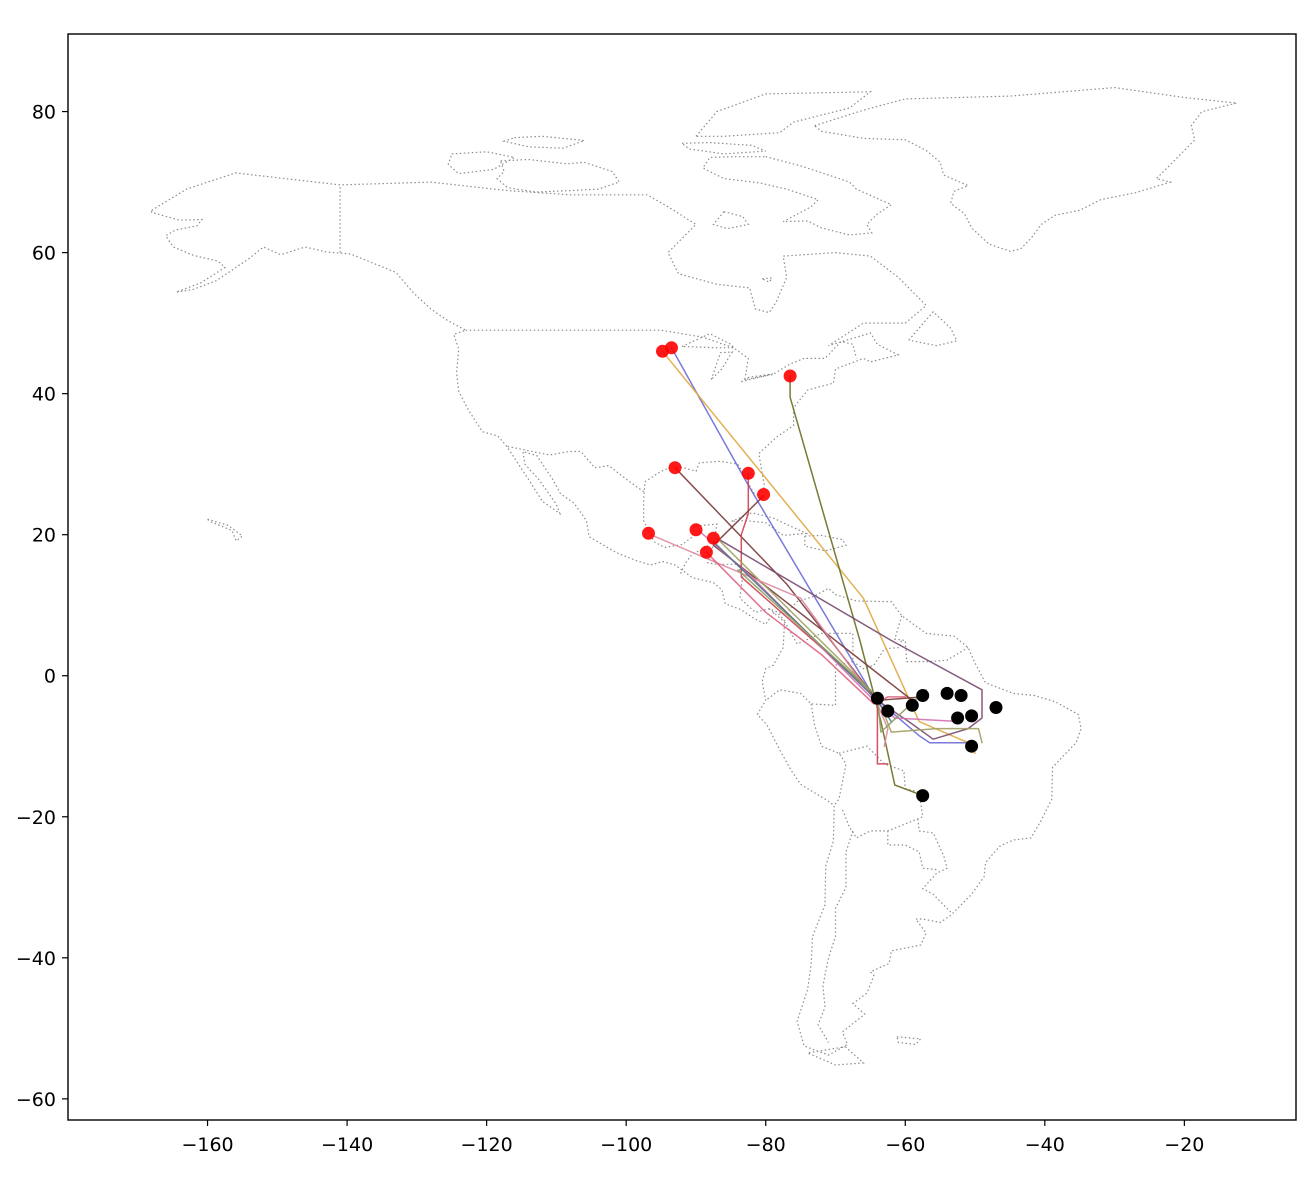 This screenshot has height=1178, width=1312. I want to click on y-tick-label: −20, so click(36, 818).